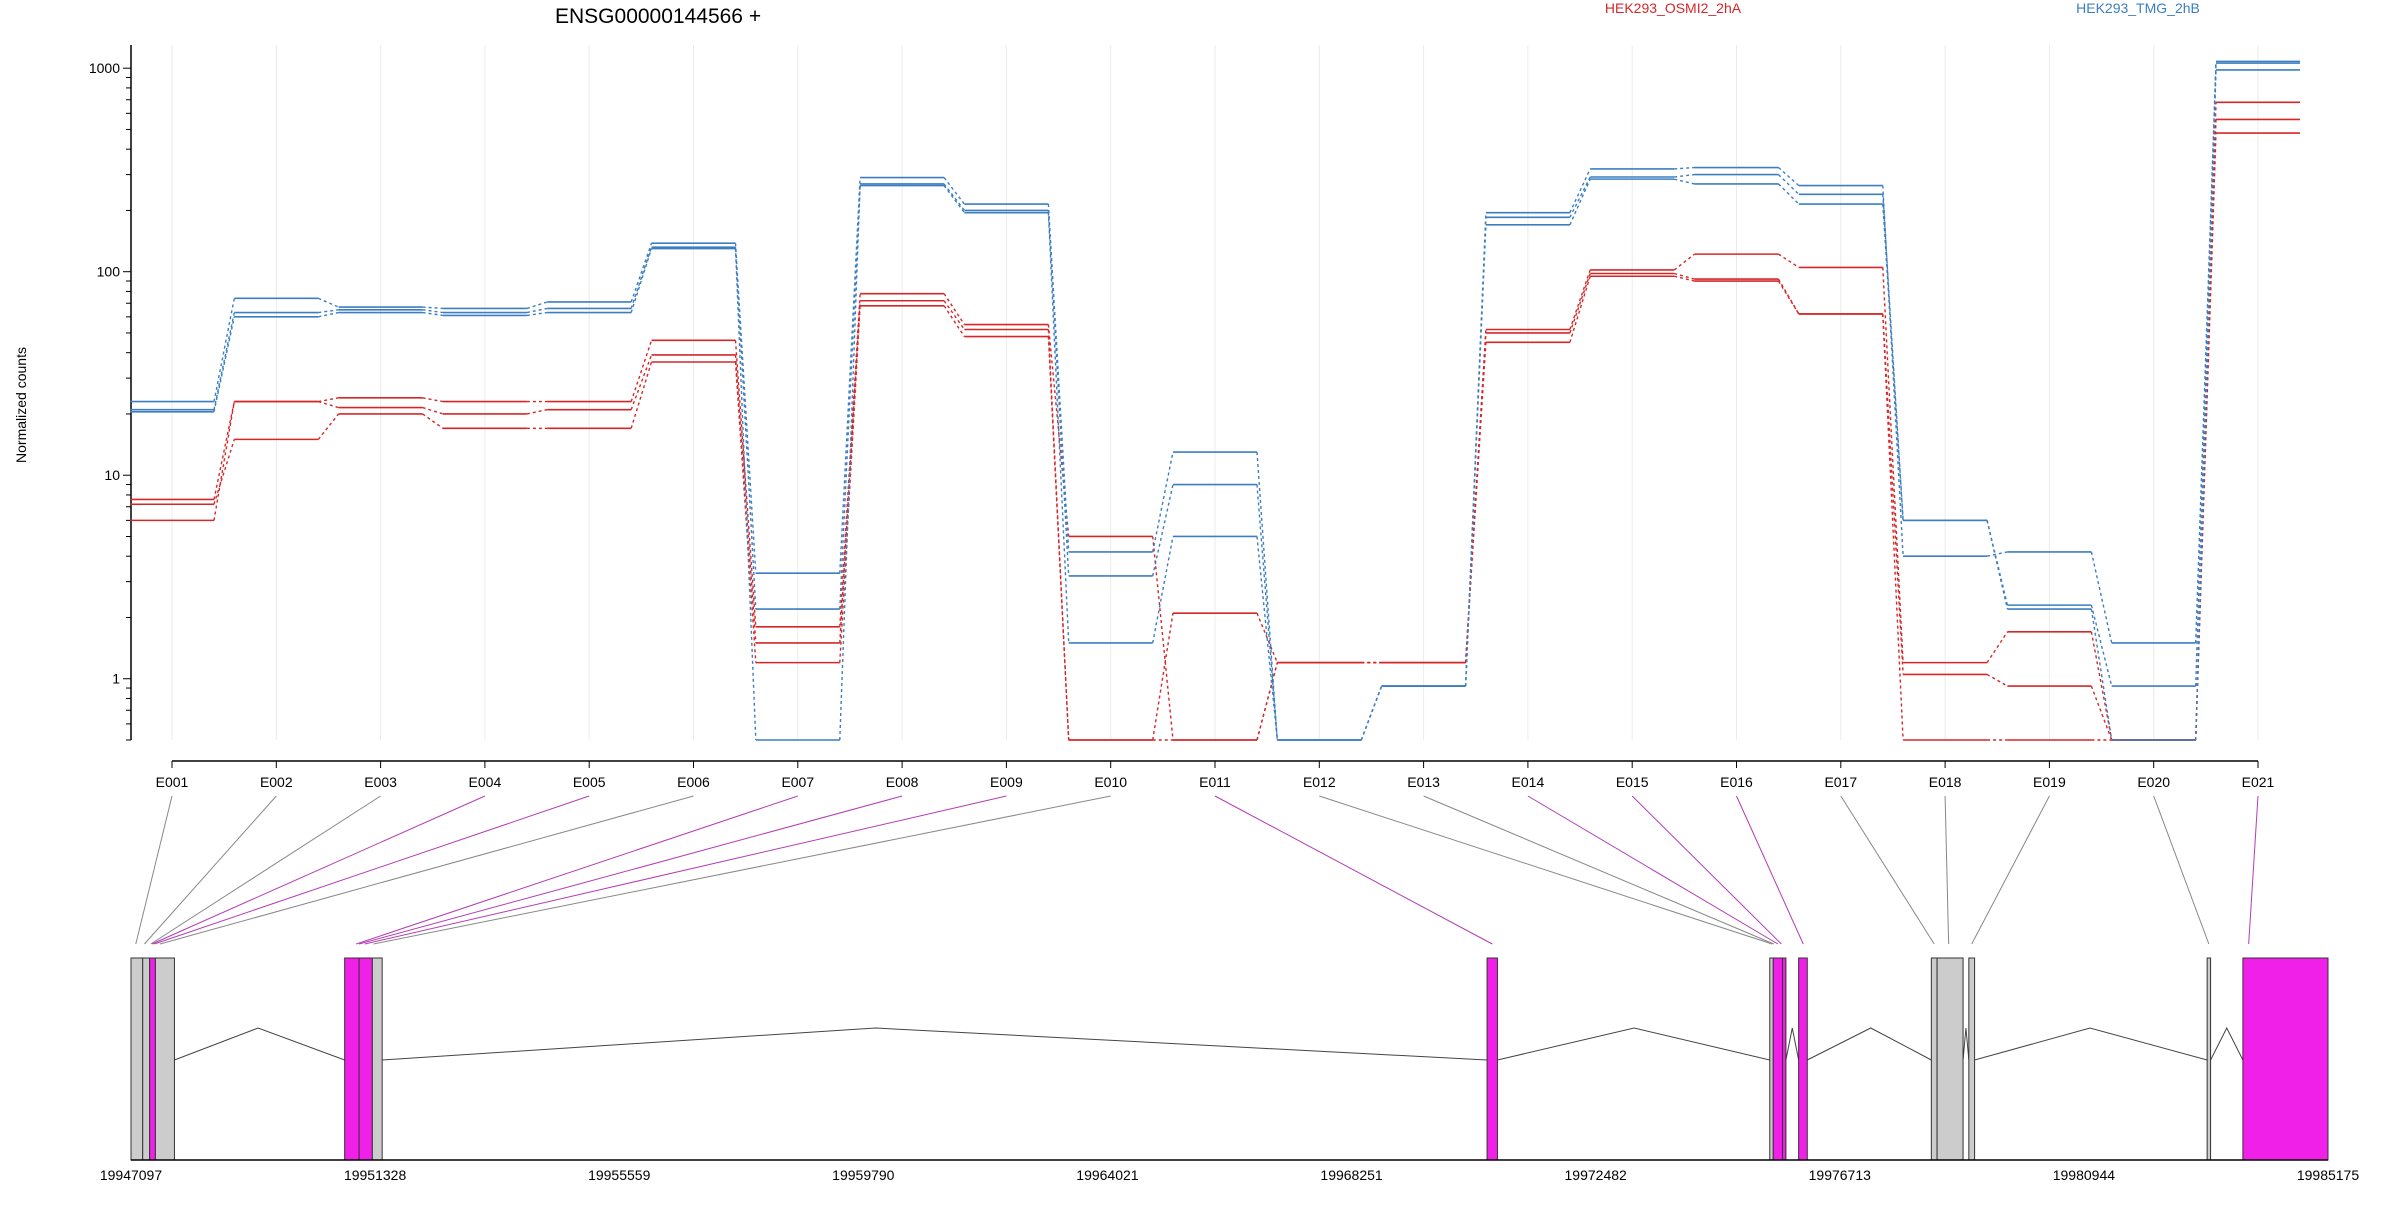 This screenshot has width=2400, height=1205. I want to click on x-tick-label-e008: E008, so click(902, 782).